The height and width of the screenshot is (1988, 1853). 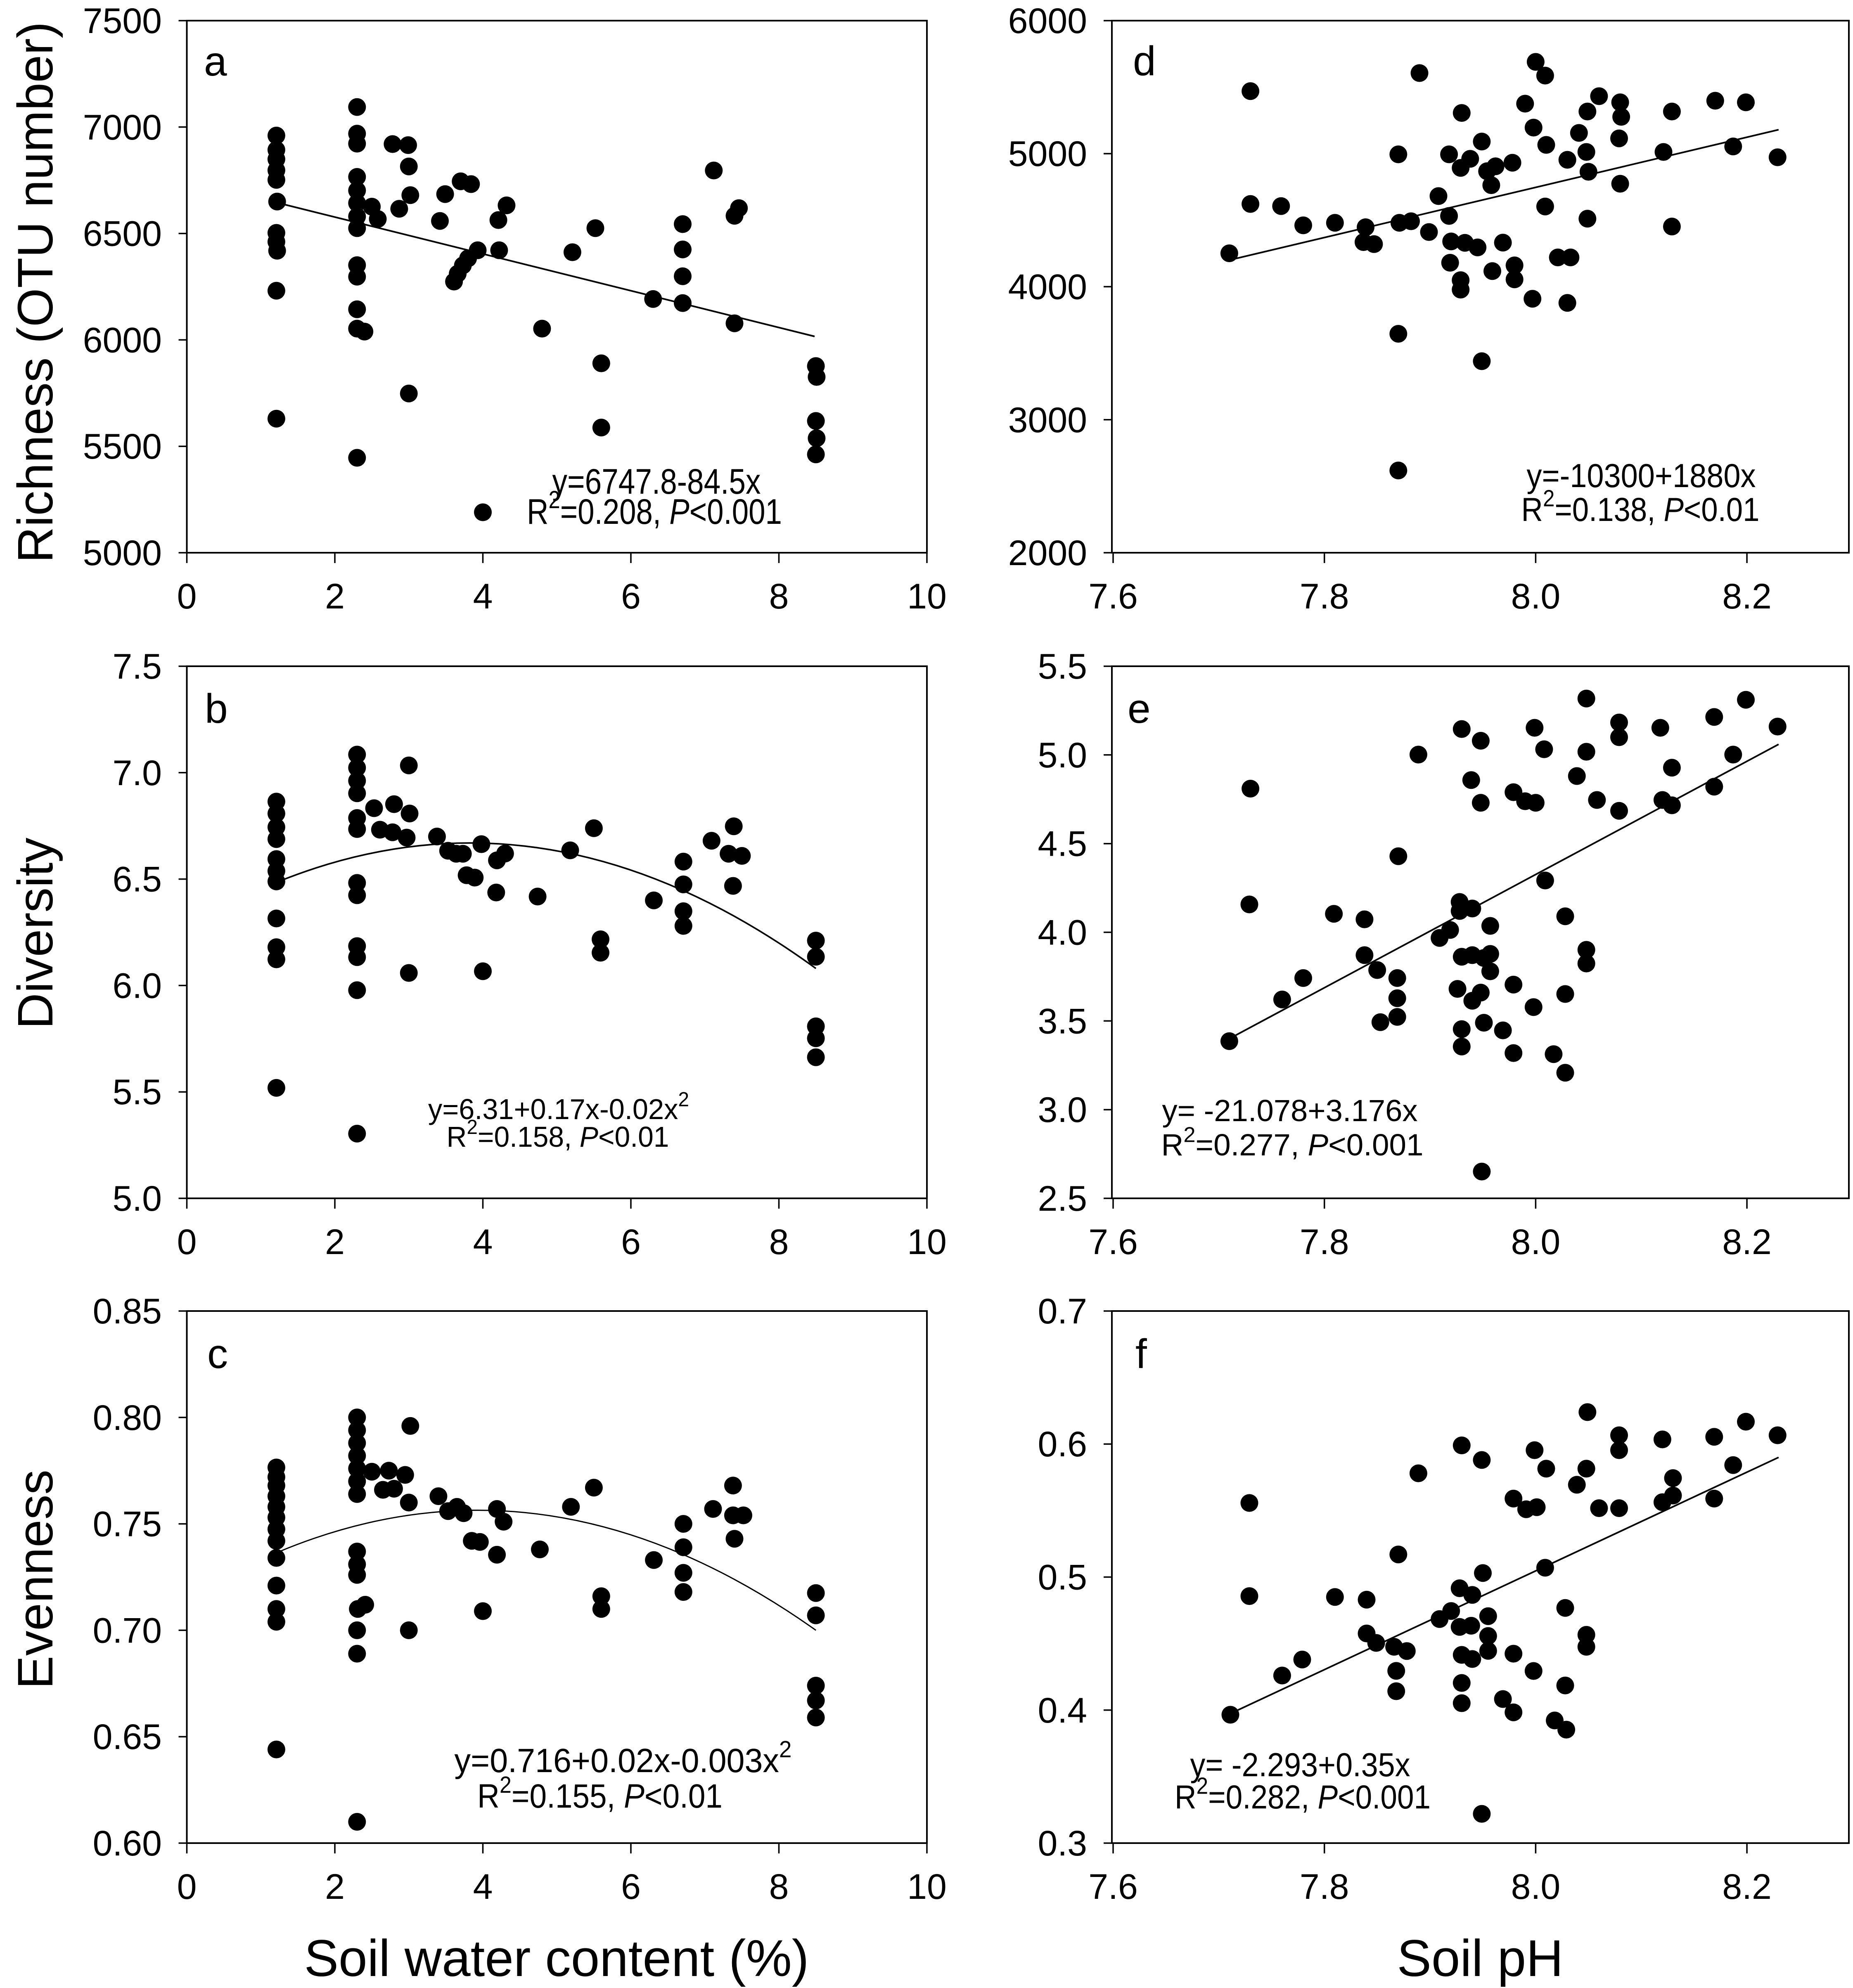 What do you see at coordinates (137, 879) in the screenshot?
I see `svg-text: 6.5` at bounding box center [137, 879].